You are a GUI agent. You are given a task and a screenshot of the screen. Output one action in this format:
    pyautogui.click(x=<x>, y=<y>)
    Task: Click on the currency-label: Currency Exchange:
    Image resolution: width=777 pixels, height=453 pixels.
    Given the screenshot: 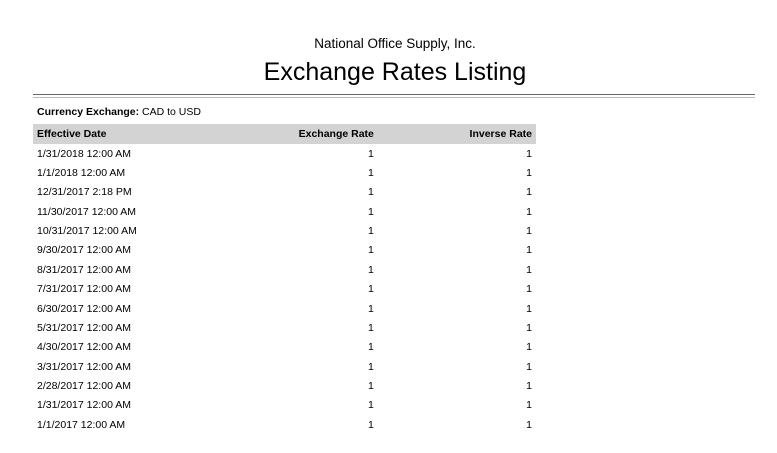 What is the action you would take?
    pyautogui.click(x=88, y=112)
    